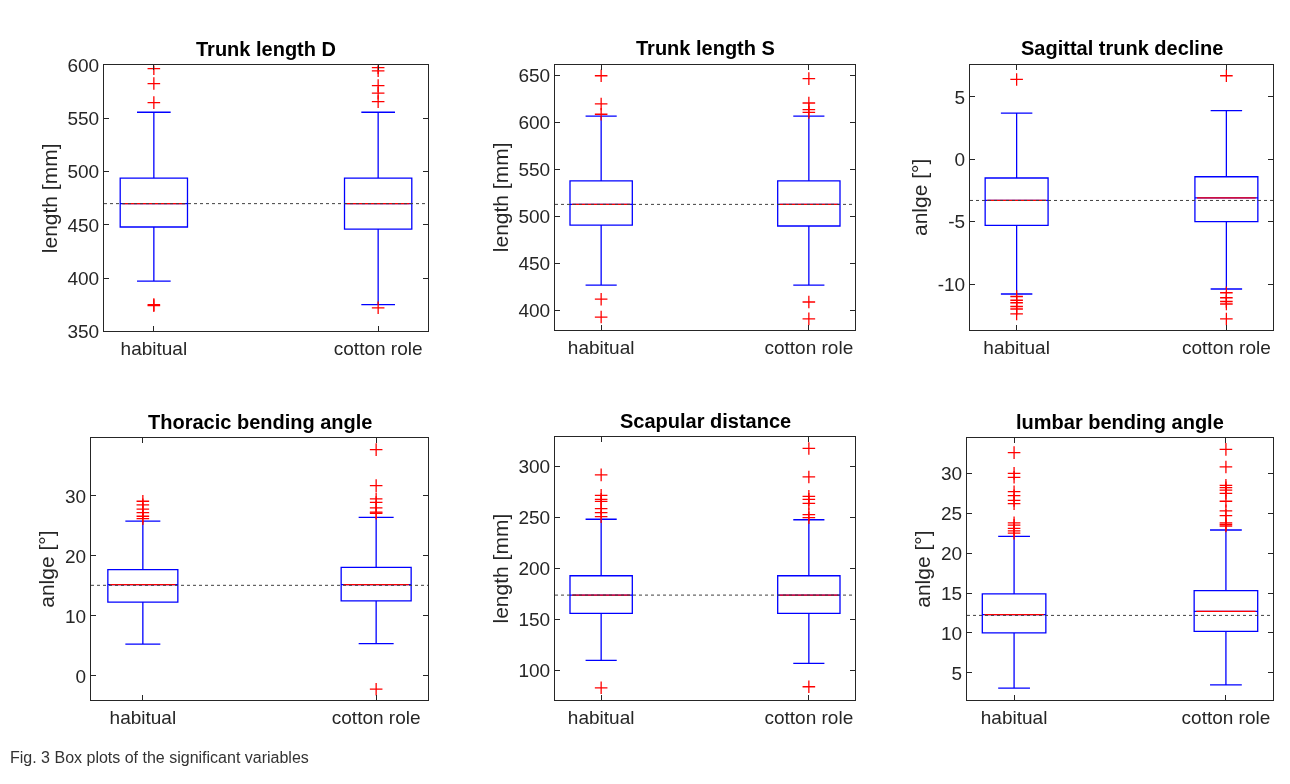 The height and width of the screenshot is (784, 1290). Describe the element at coordinates (534, 76) in the screenshot. I see `y-tick-label: 650` at that location.